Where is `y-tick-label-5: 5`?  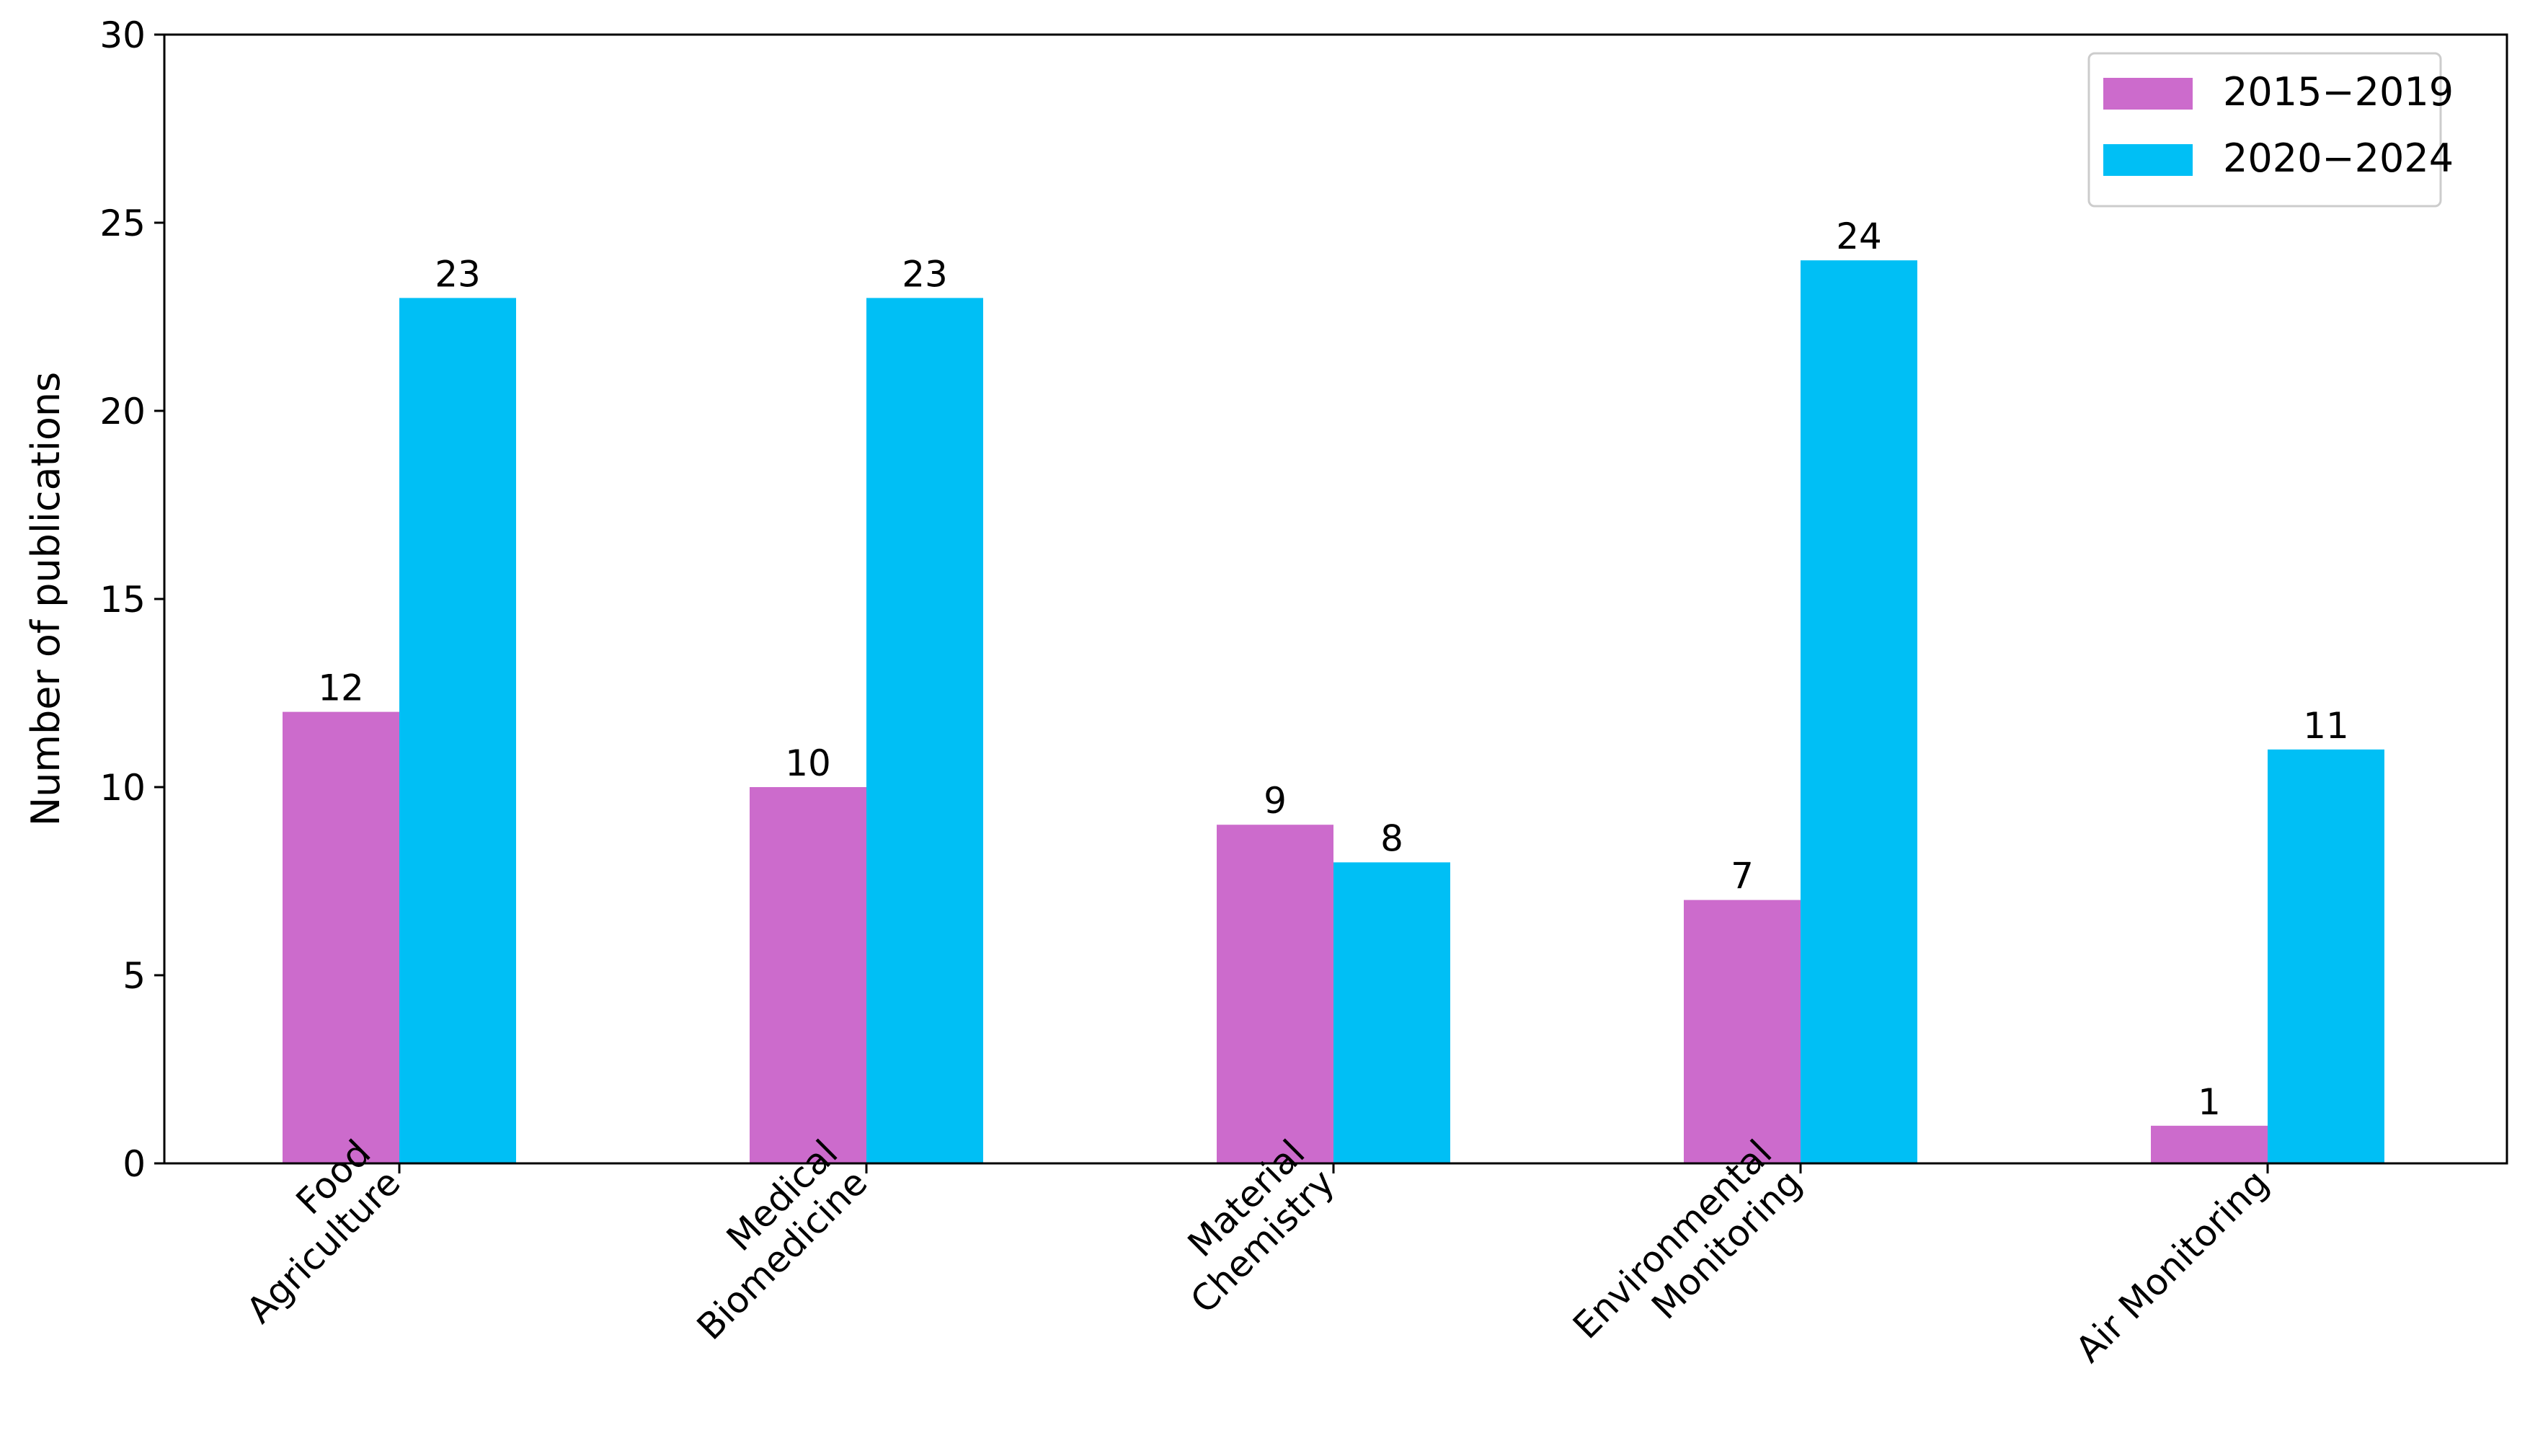 y-tick-label-5: 5 is located at coordinates (134, 976).